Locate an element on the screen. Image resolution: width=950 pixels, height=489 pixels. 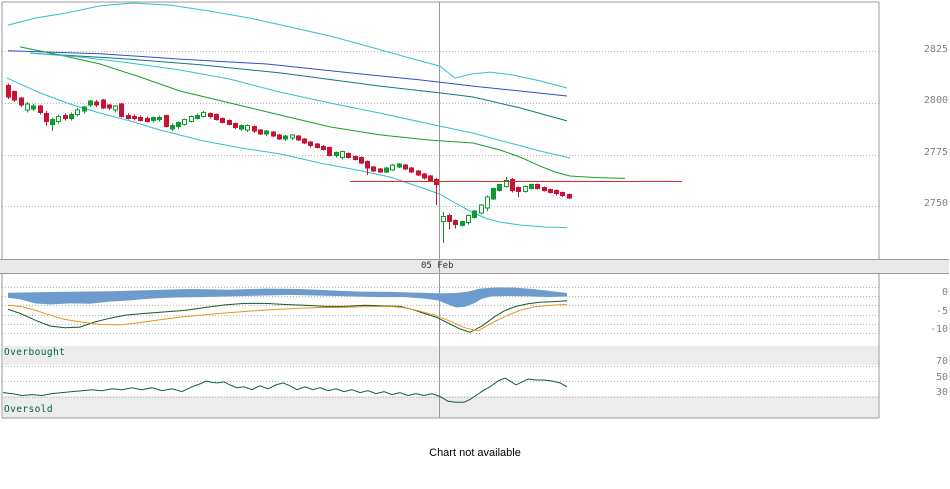
osc-tick-0: 0 is located at coordinates (944, 292).